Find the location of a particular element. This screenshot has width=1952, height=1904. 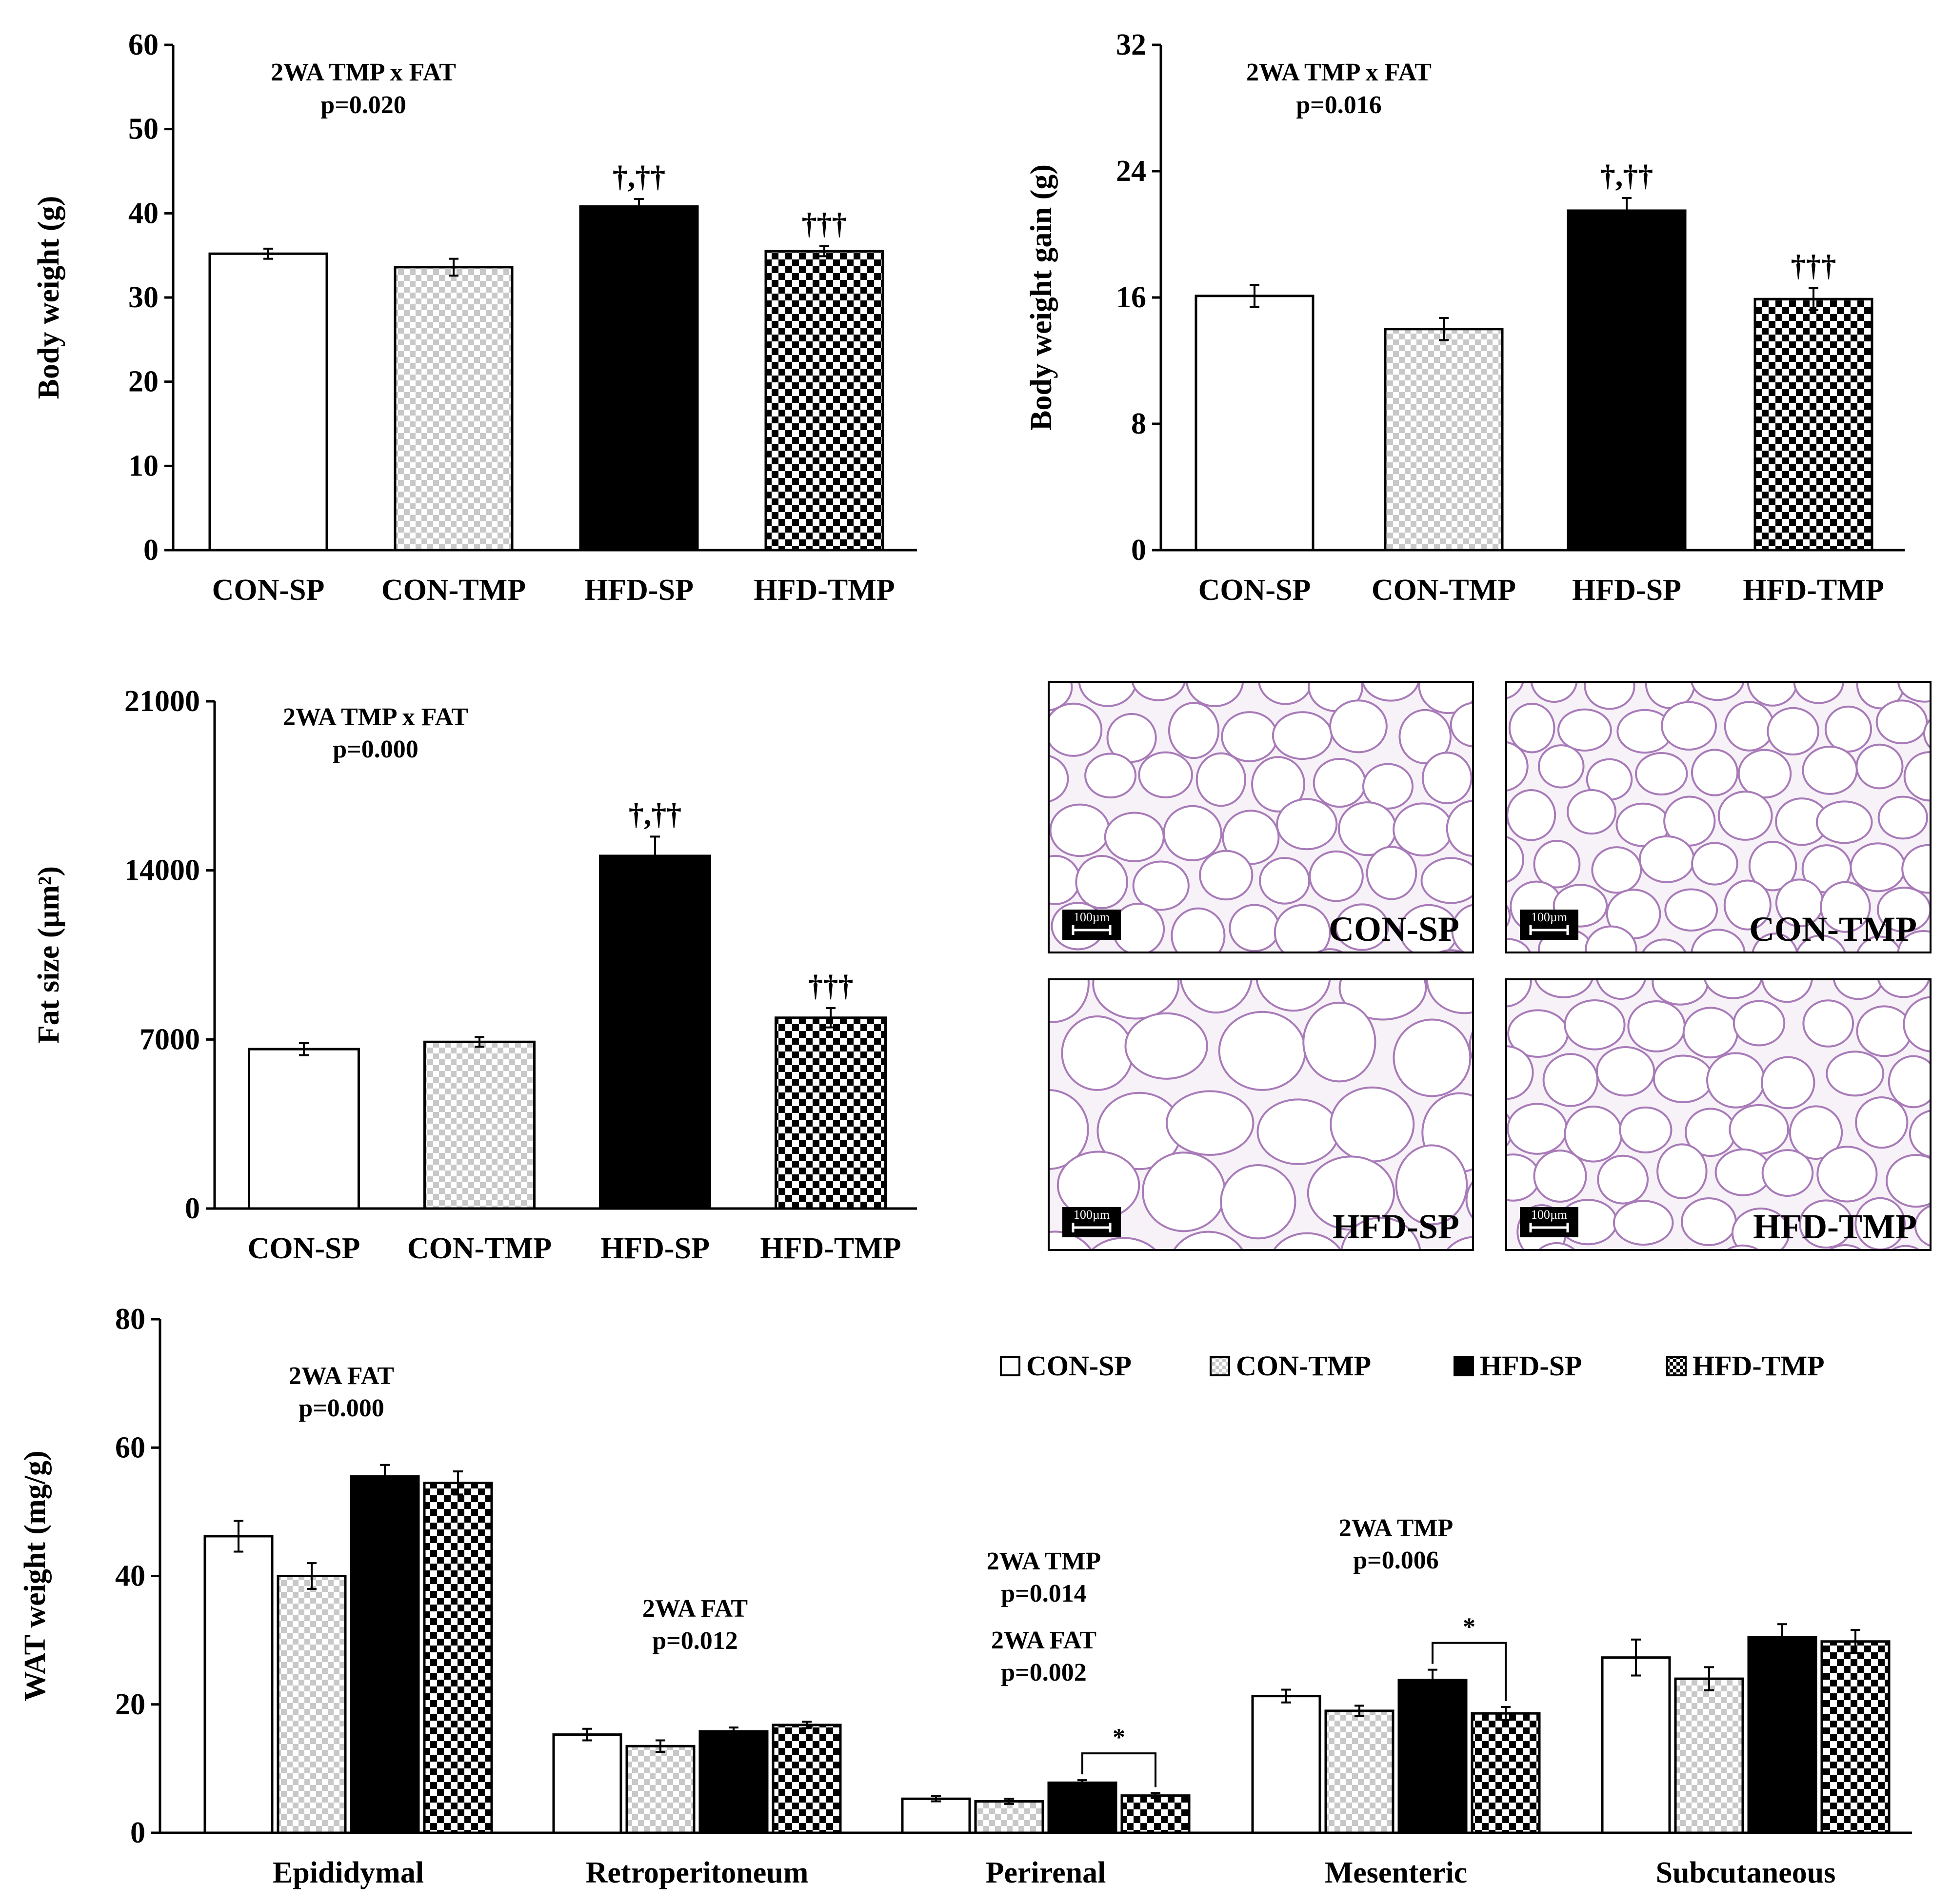

micrograph-label: HFD-SP is located at coordinates (1396, 1226).